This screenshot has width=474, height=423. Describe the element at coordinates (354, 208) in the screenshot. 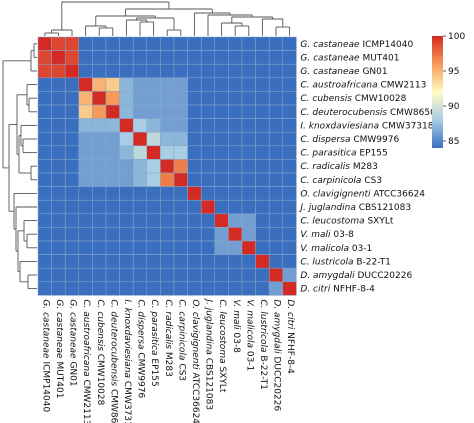

I see `row-label: J. juglandina CBS121083` at that location.